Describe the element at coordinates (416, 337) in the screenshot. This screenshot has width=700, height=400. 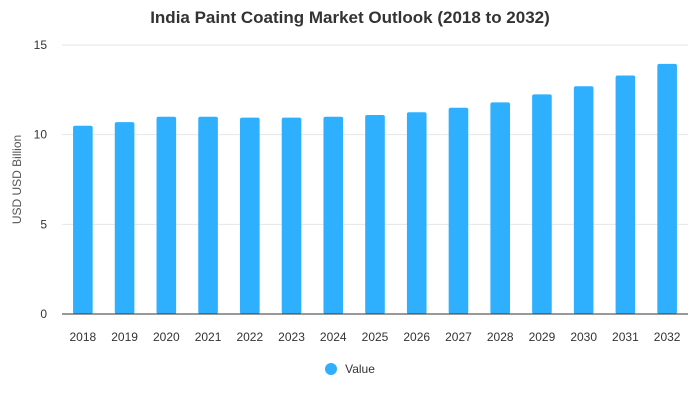
I see `x-tick-label: 2026` at that location.